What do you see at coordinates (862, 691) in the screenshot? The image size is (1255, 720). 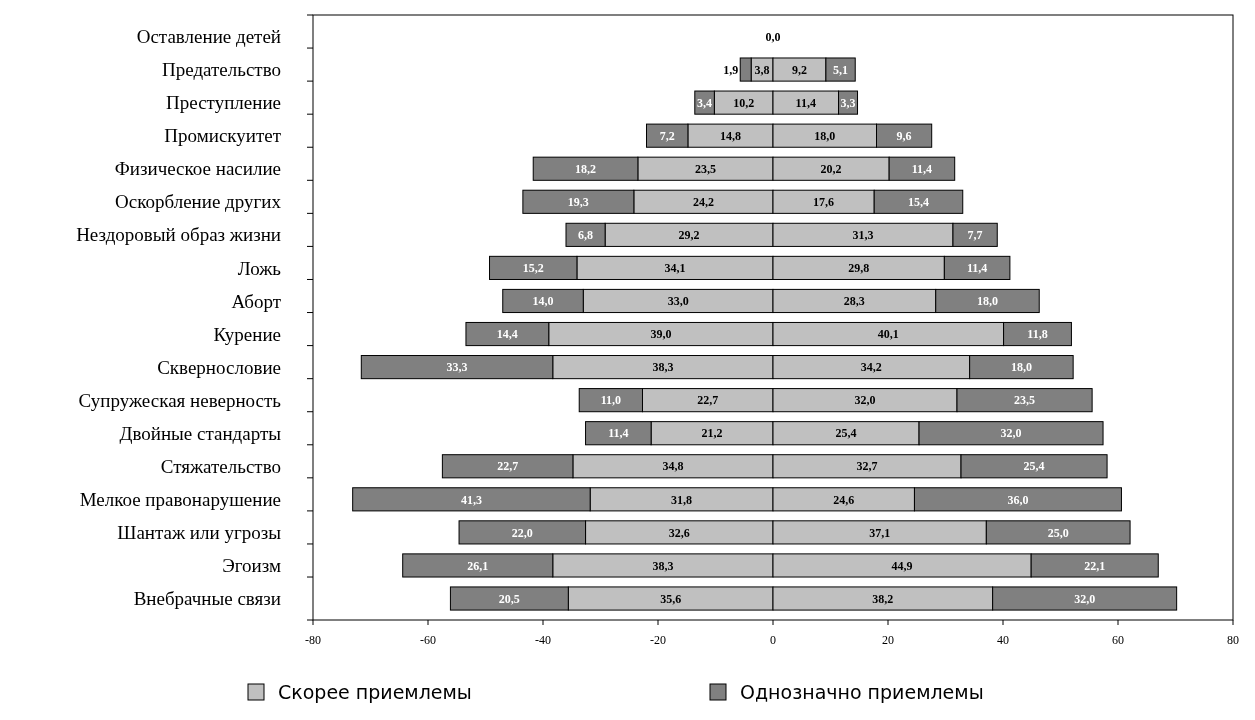 I see `legend-label: Однозначно приемлемы` at bounding box center [862, 691].